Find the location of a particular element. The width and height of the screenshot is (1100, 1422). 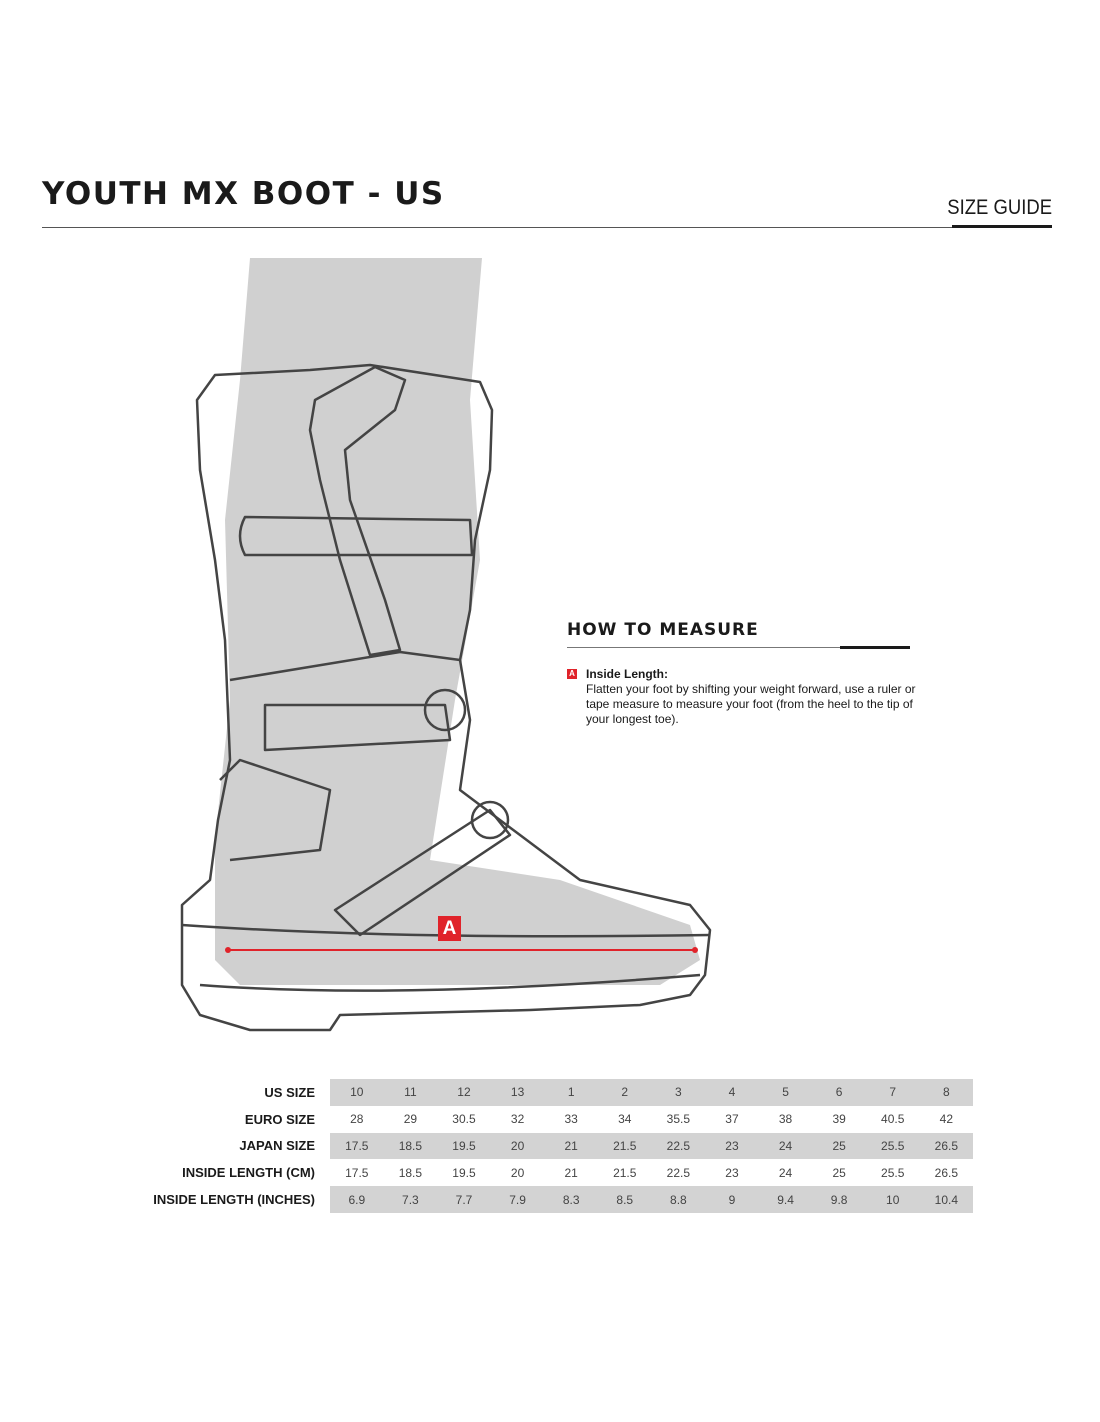

table-cell: 42 is located at coordinates (946, 1119).